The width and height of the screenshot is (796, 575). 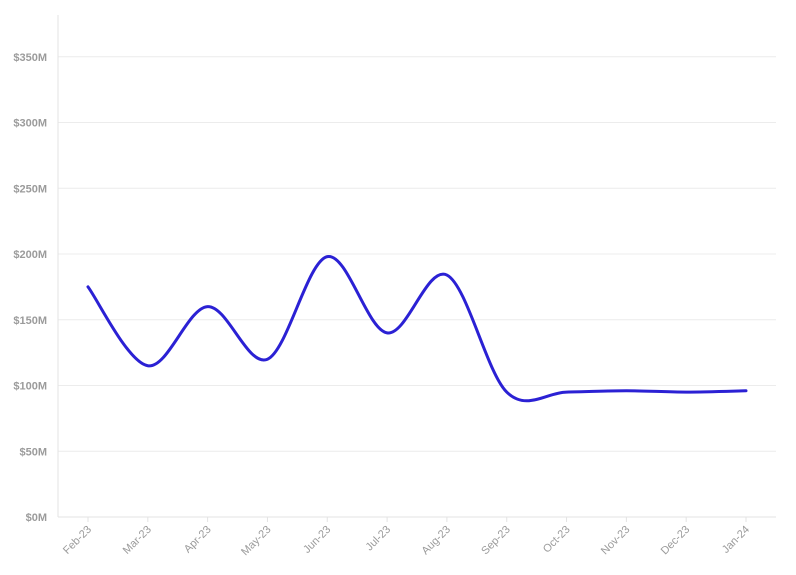 I want to click on x-tick-label: Nov-23, so click(x=616, y=541).